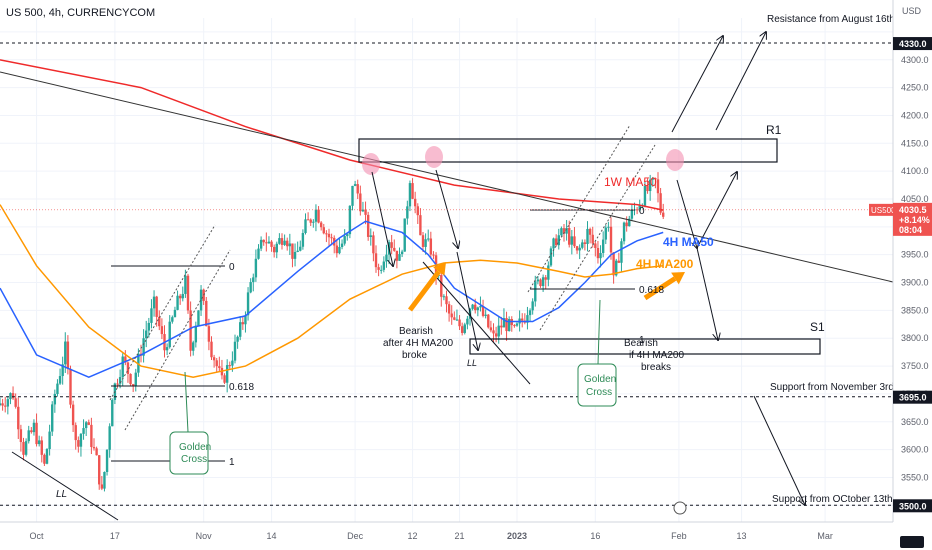  I want to click on time-tick-label: 16, so click(595, 536).